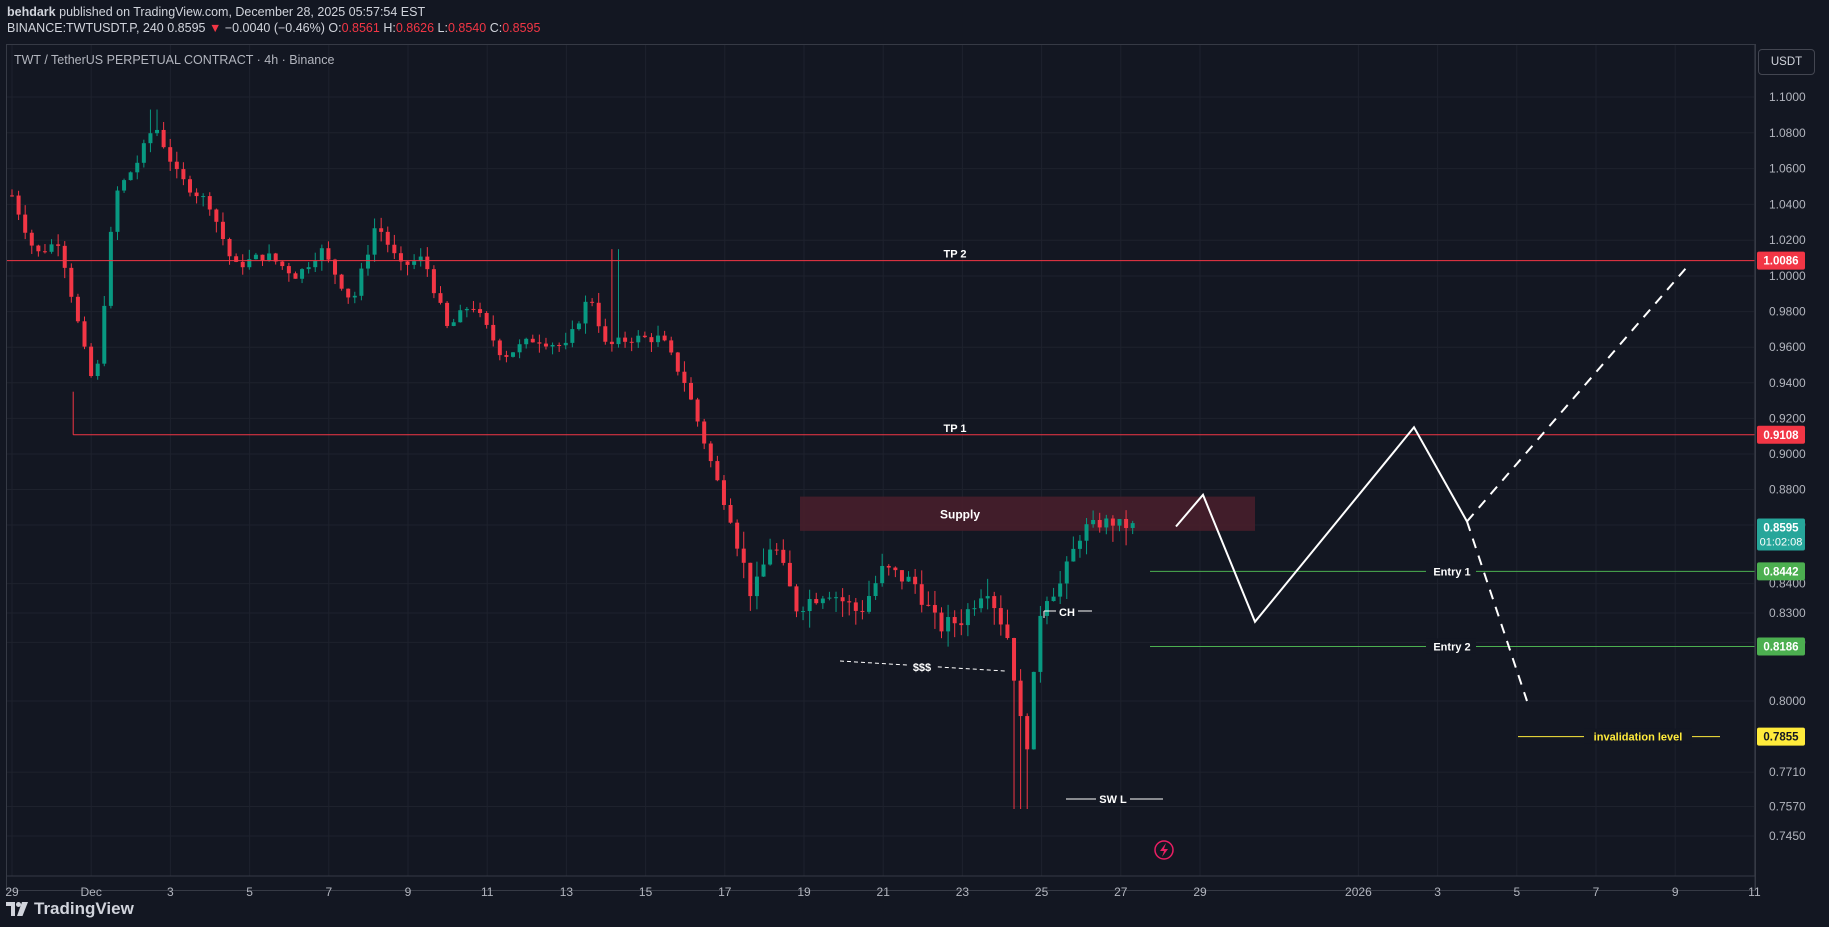 Image resolution: width=1829 pixels, height=927 pixels. What do you see at coordinates (1780, 262) in the screenshot?
I see `tp2-badge-text: 1.0086` at bounding box center [1780, 262].